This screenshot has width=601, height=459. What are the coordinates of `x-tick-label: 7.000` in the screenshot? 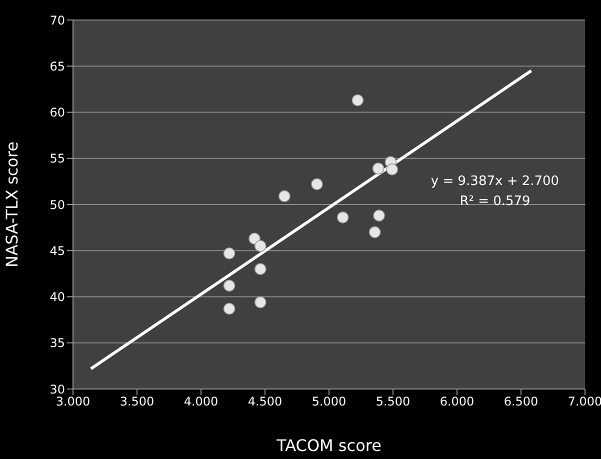 It's located at (584, 401).